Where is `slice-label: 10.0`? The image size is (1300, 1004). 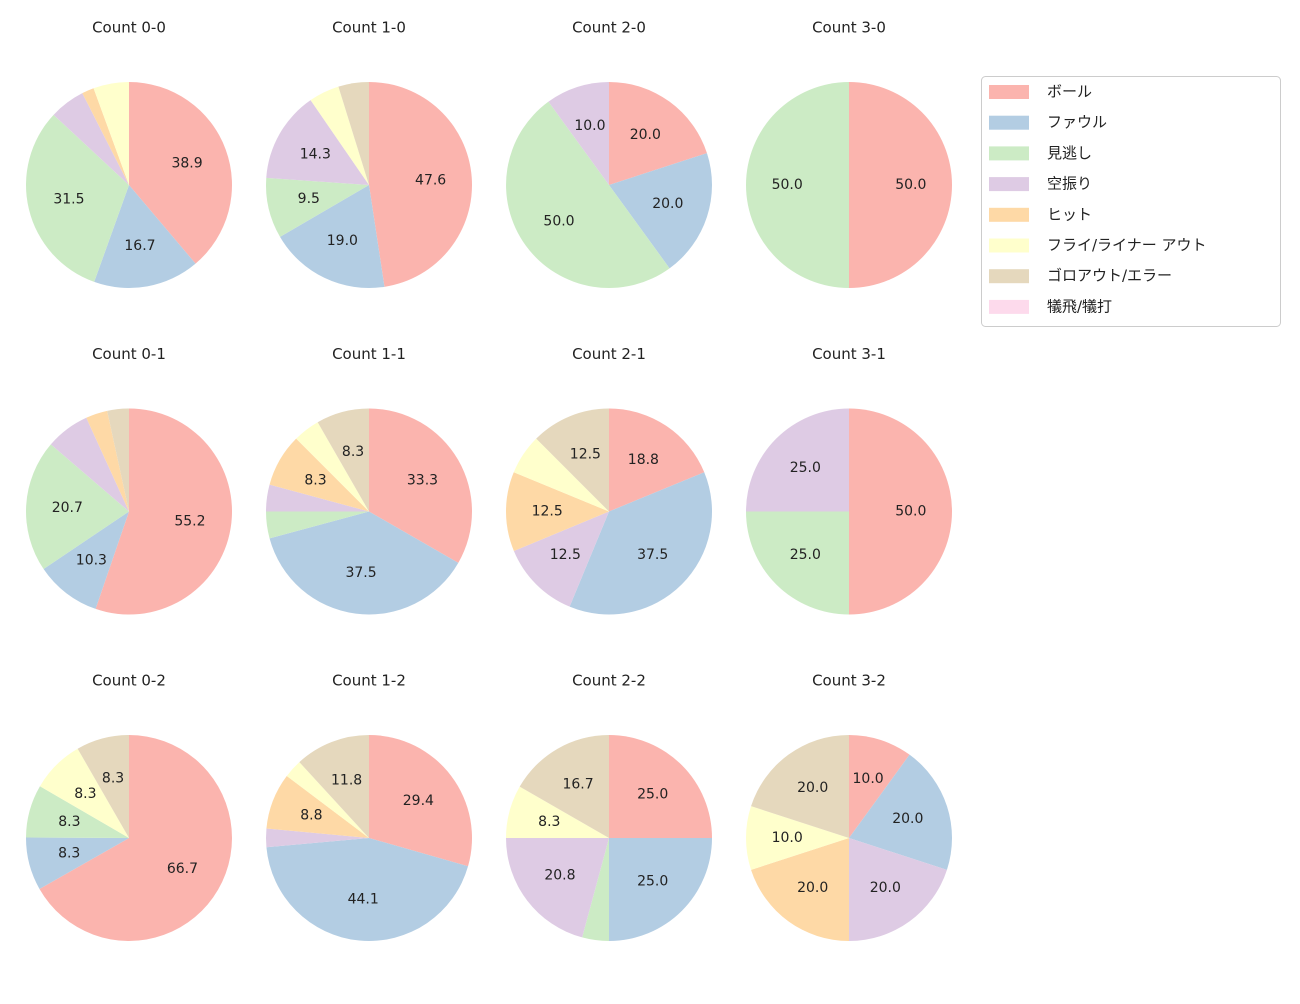 slice-label: 10.0 is located at coordinates (868, 779).